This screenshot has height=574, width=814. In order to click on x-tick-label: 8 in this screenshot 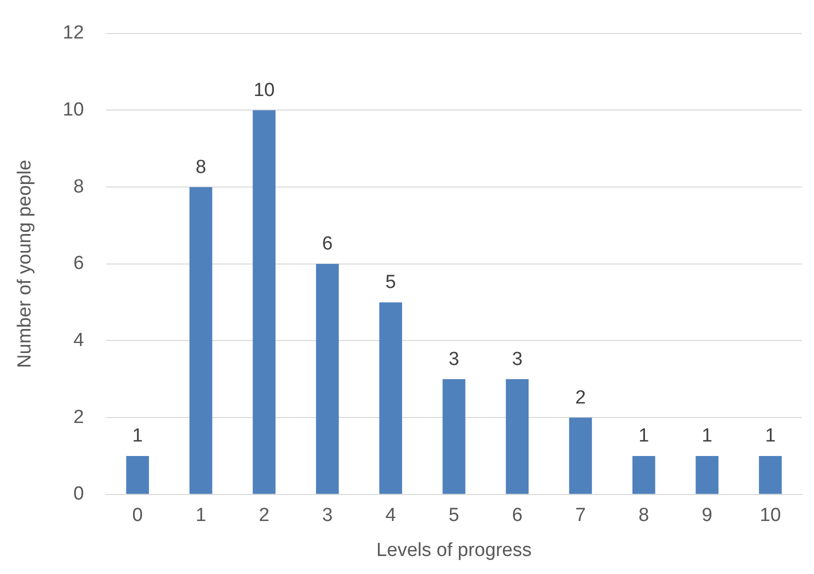, I will do `click(644, 515)`.